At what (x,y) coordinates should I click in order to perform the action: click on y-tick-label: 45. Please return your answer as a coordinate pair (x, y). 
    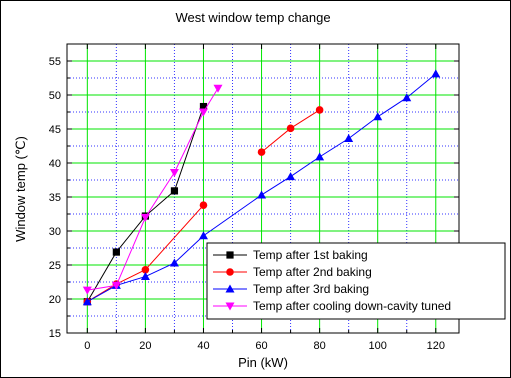
    Looking at the image, I should click on (55, 130).